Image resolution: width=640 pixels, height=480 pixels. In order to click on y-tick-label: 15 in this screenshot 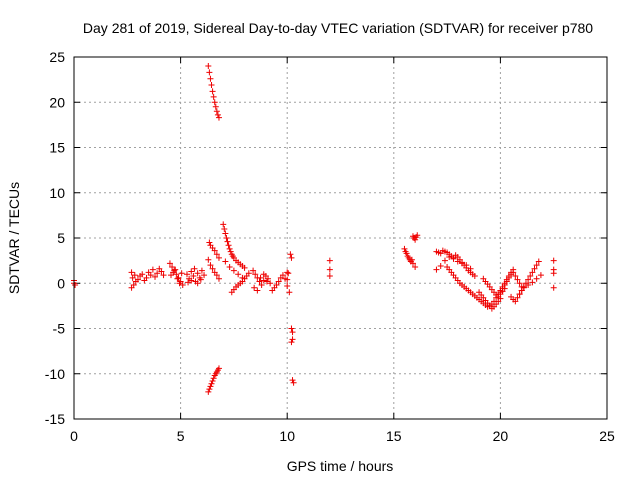, I will do `click(57, 148)`.